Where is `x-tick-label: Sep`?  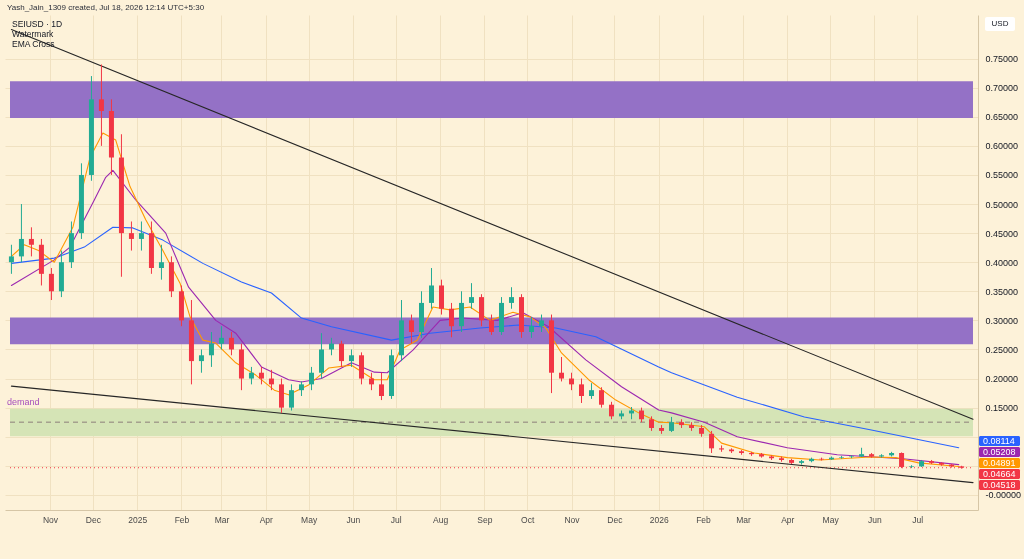 x-tick-label: Sep is located at coordinates (485, 519).